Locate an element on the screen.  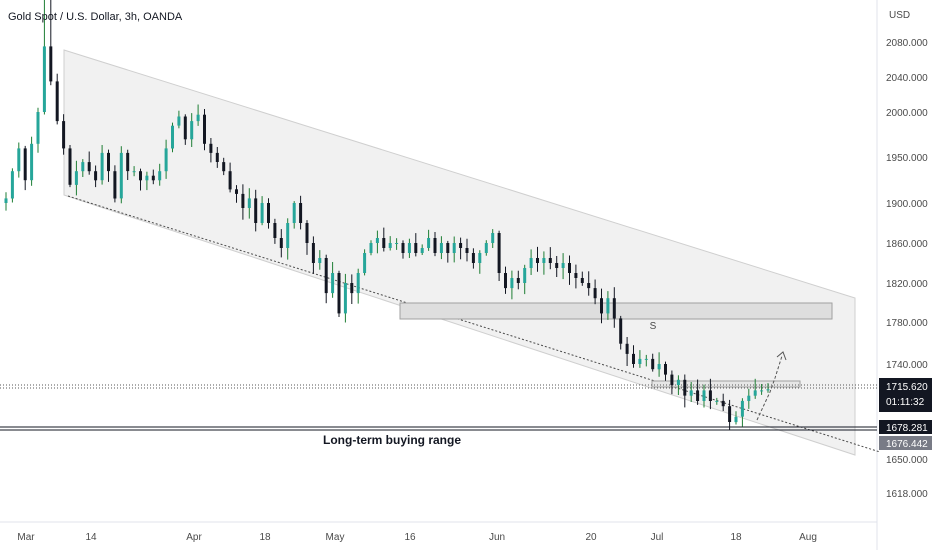
time-tick-label: 14 is located at coordinates (91, 537).